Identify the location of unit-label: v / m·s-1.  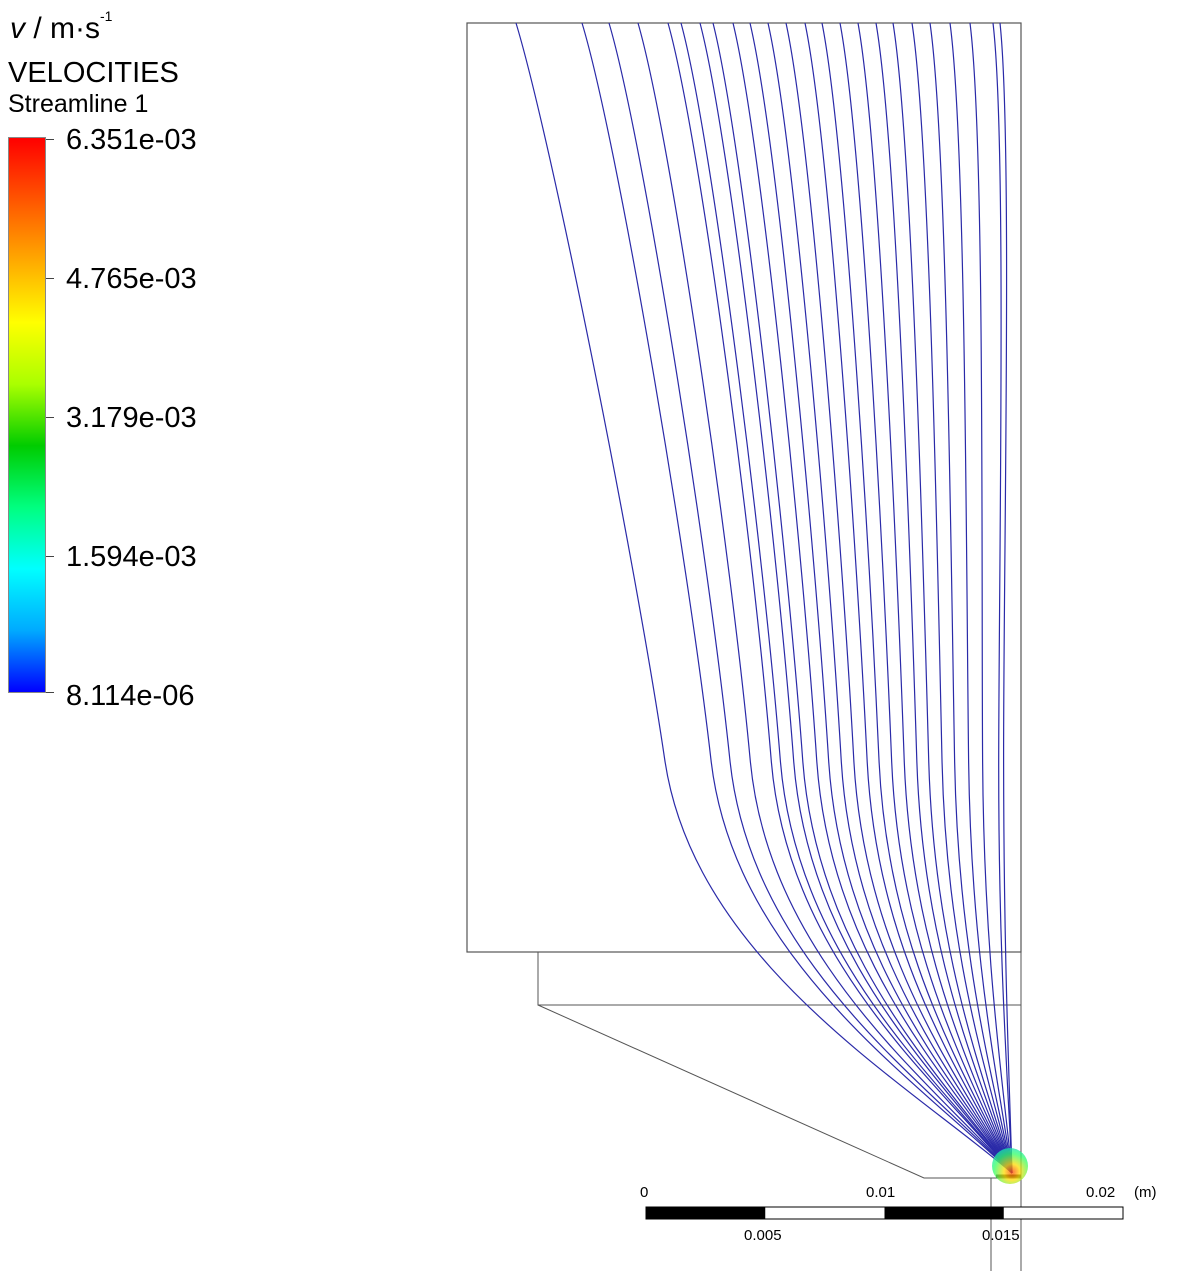
(61, 25).